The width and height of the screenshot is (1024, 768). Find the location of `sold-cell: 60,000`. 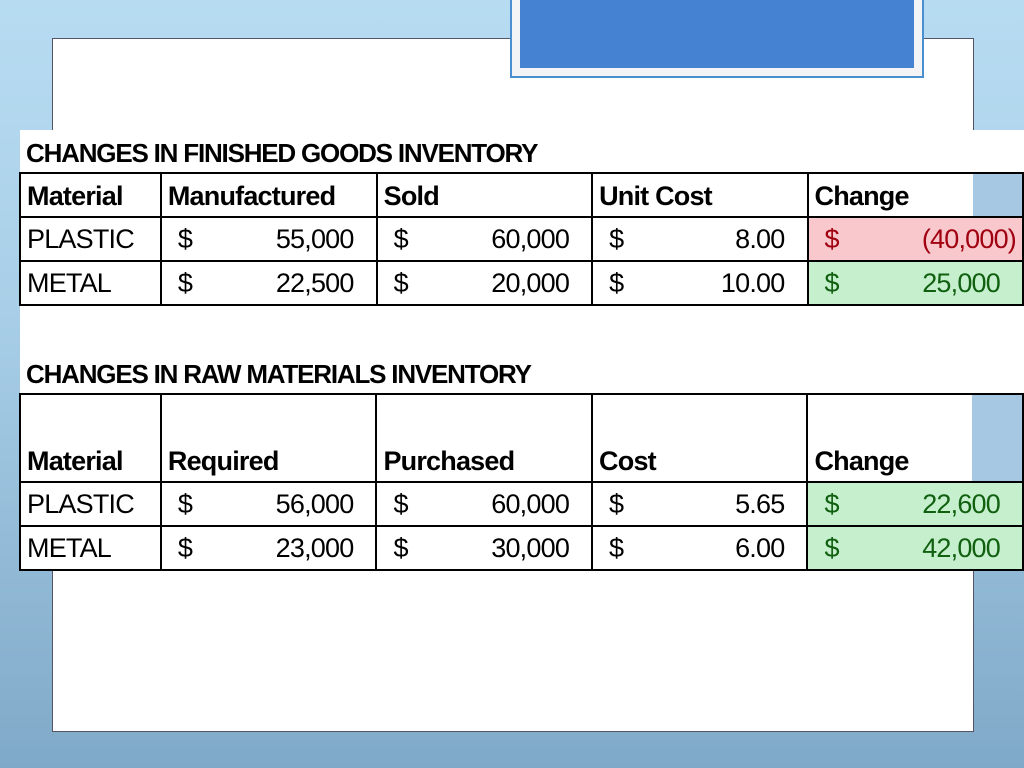

sold-cell: 60,000 is located at coordinates (530, 238).